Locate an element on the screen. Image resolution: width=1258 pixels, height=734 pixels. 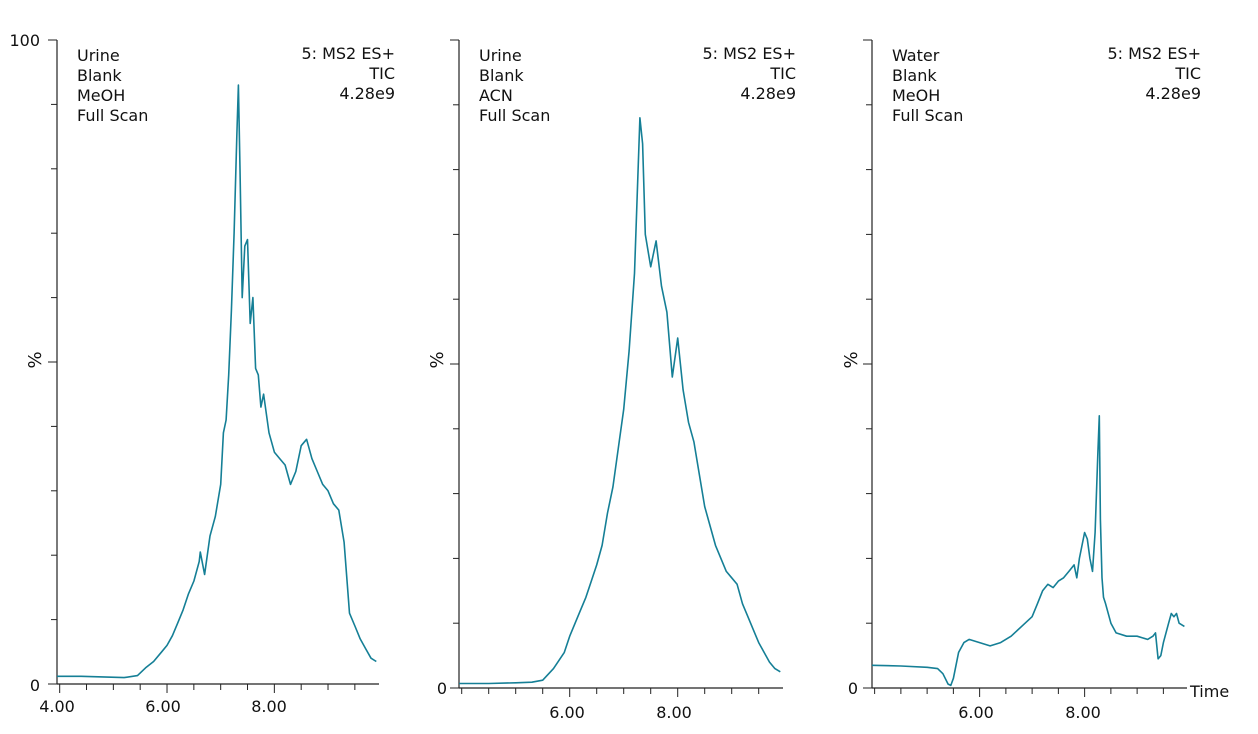
panel-2-y-axis-label: % is located at coordinates (437, 359).